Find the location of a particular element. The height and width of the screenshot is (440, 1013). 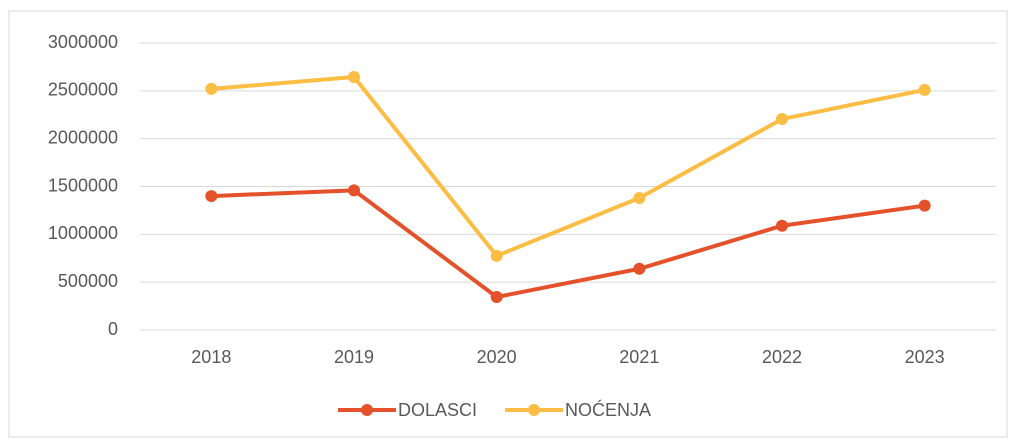

y-tick-label: 1500000 is located at coordinates (83, 185).